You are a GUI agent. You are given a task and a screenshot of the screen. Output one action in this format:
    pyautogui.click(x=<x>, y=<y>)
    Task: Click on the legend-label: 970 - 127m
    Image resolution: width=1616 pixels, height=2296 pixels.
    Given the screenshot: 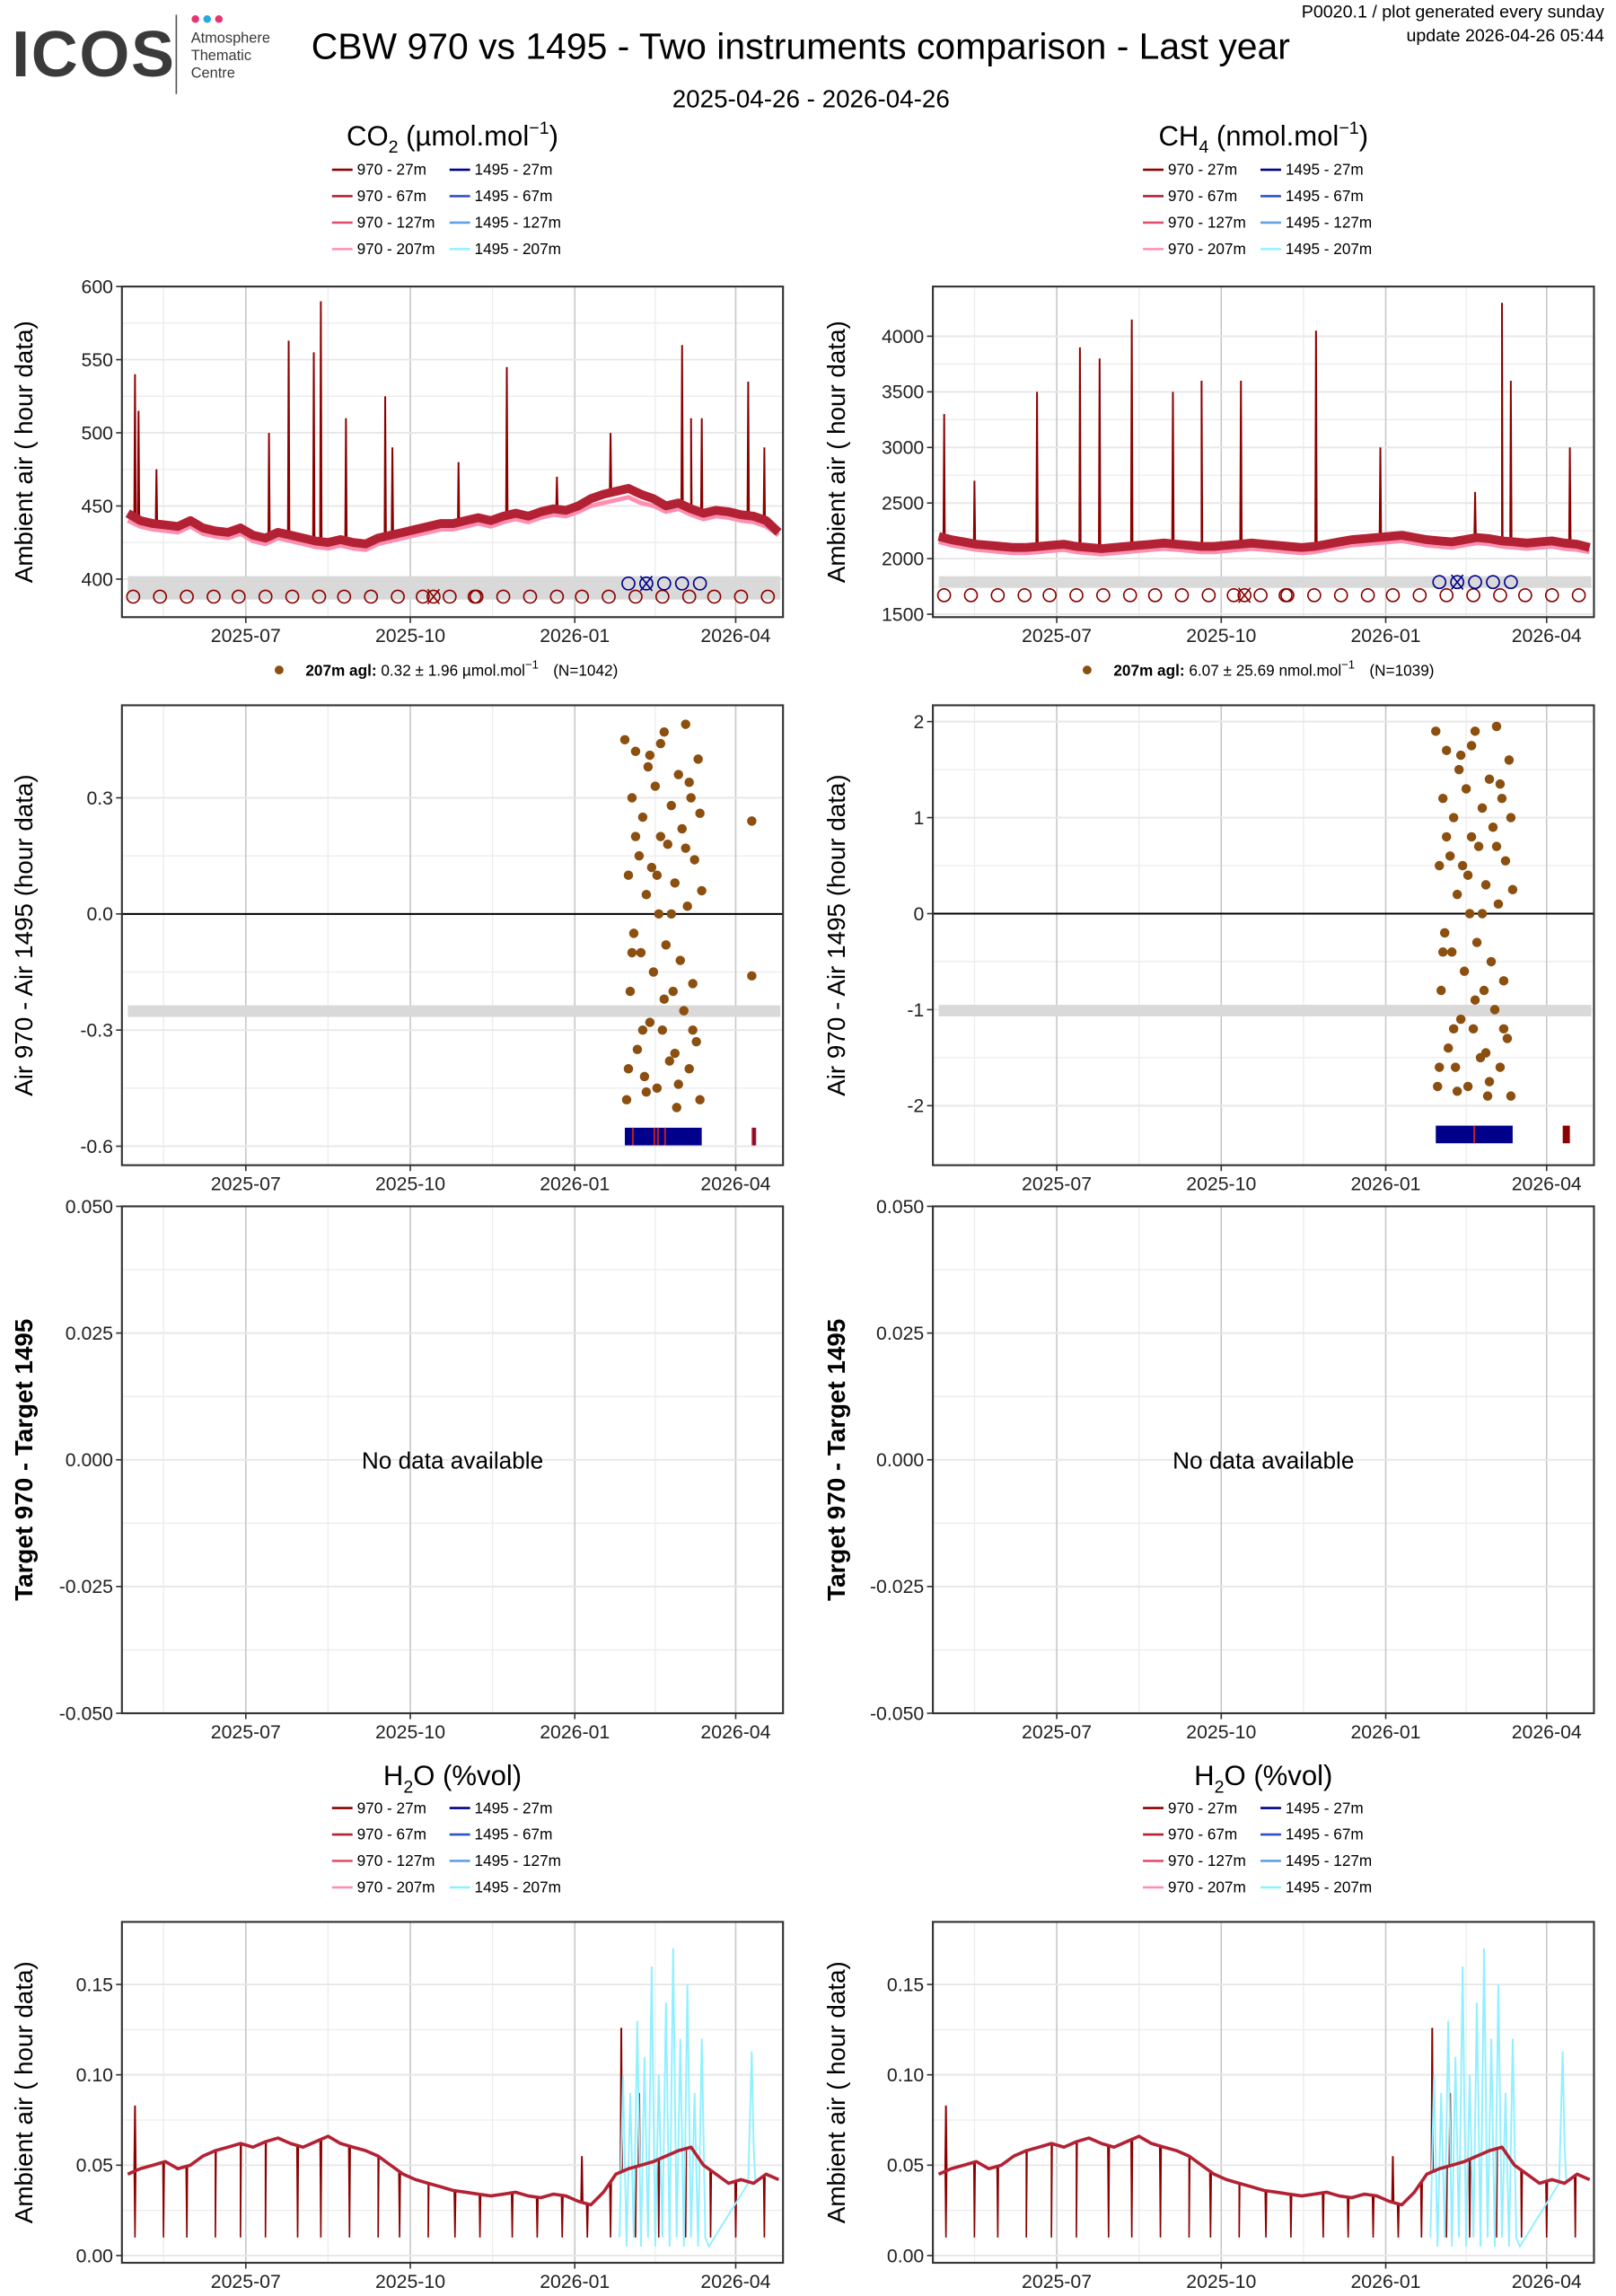 What is the action you would take?
    pyautogui.click(x=1207, y=1860)
    